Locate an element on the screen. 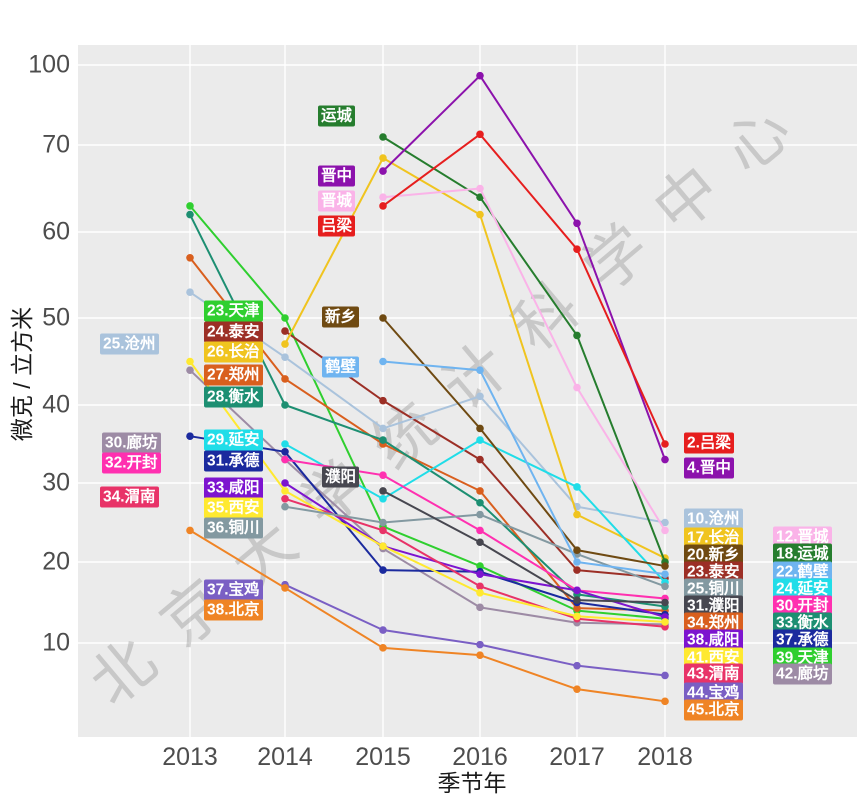 The height and width of the screenshot is (796, 865). city-label: 运城 is located at coordinates (337, 116).